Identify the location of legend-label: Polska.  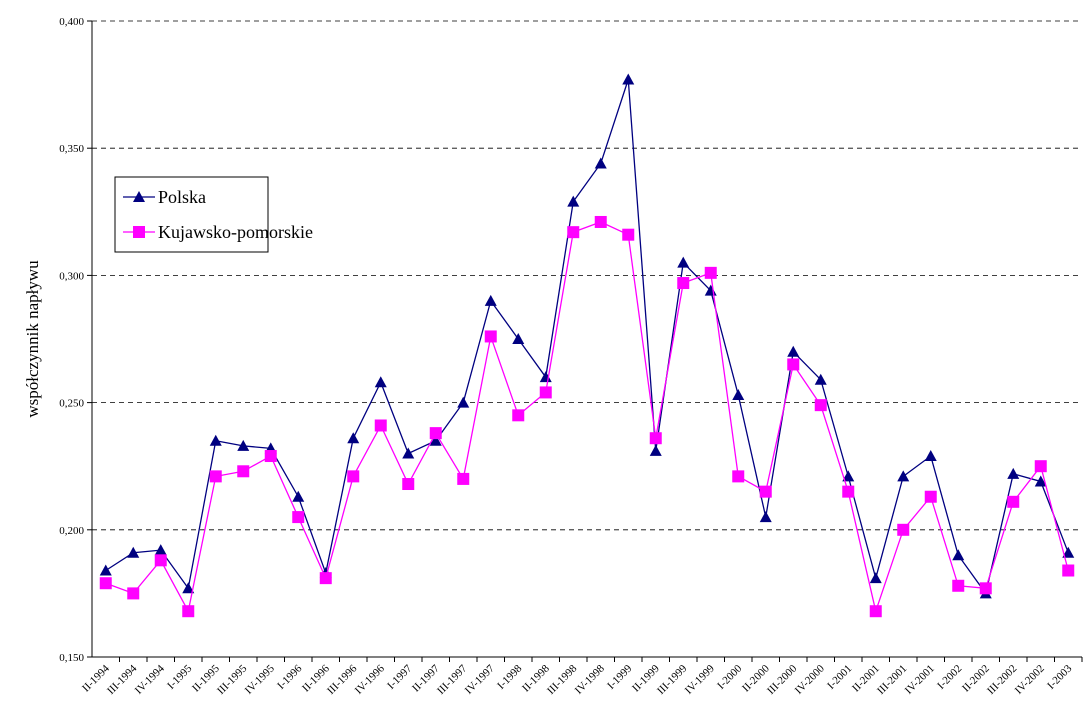
(182, 197).